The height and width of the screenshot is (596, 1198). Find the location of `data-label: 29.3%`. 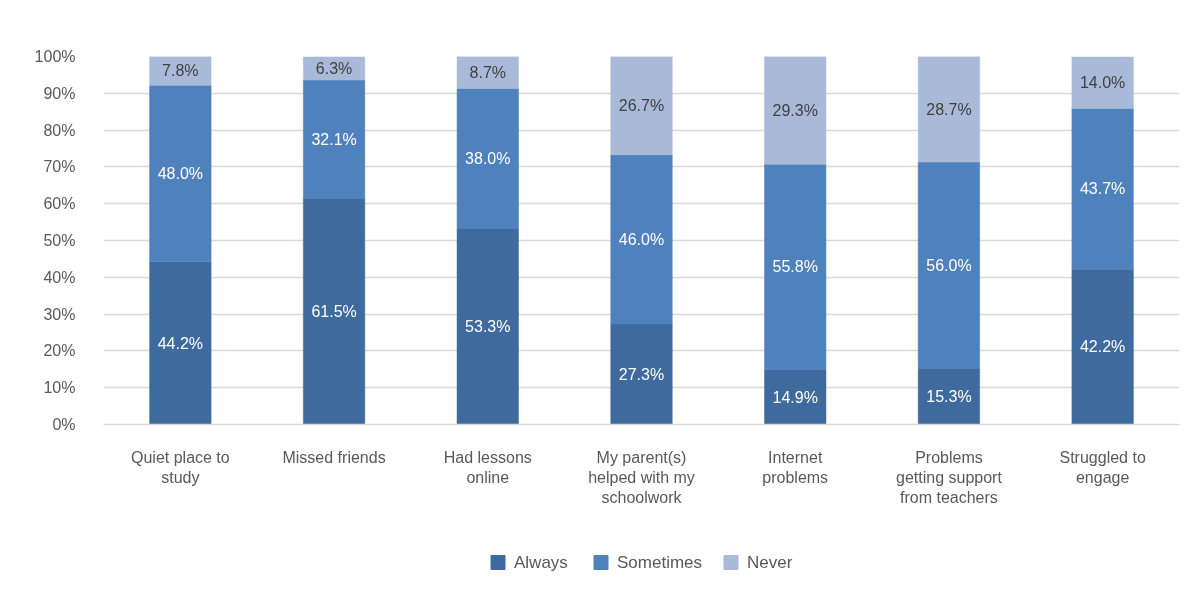

data-label: 29.3% is located at coordinates (795, 110).